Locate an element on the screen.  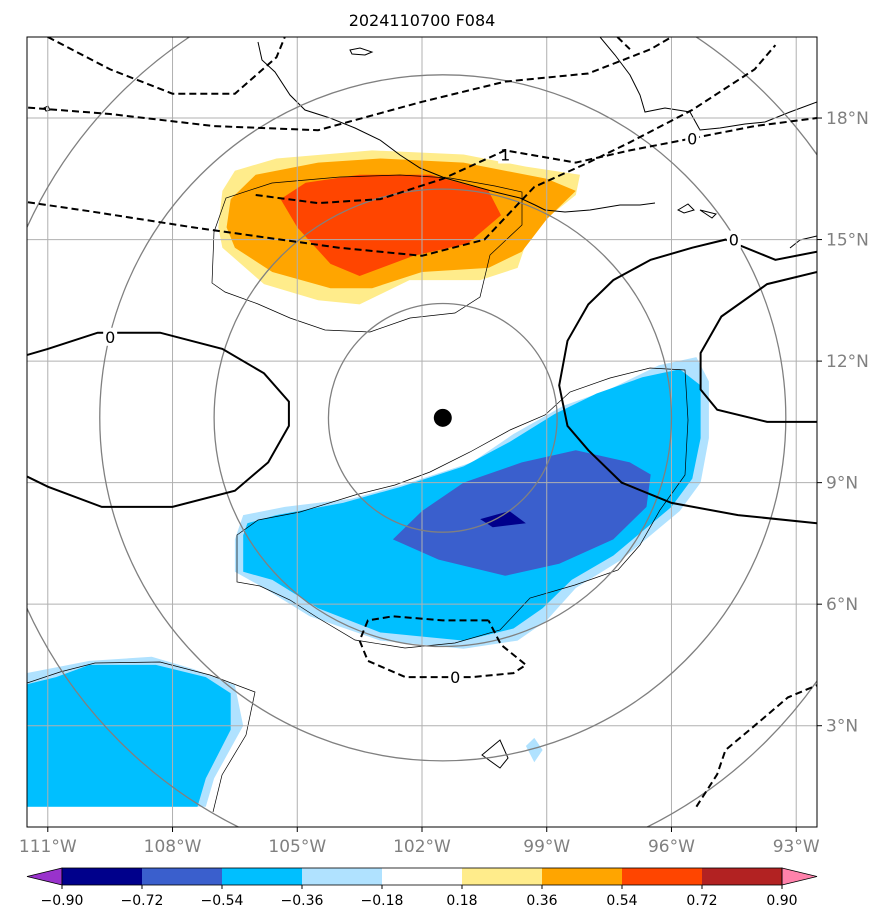
colorbar-tick-label: −0.72 is located at coordinates (142, 901).